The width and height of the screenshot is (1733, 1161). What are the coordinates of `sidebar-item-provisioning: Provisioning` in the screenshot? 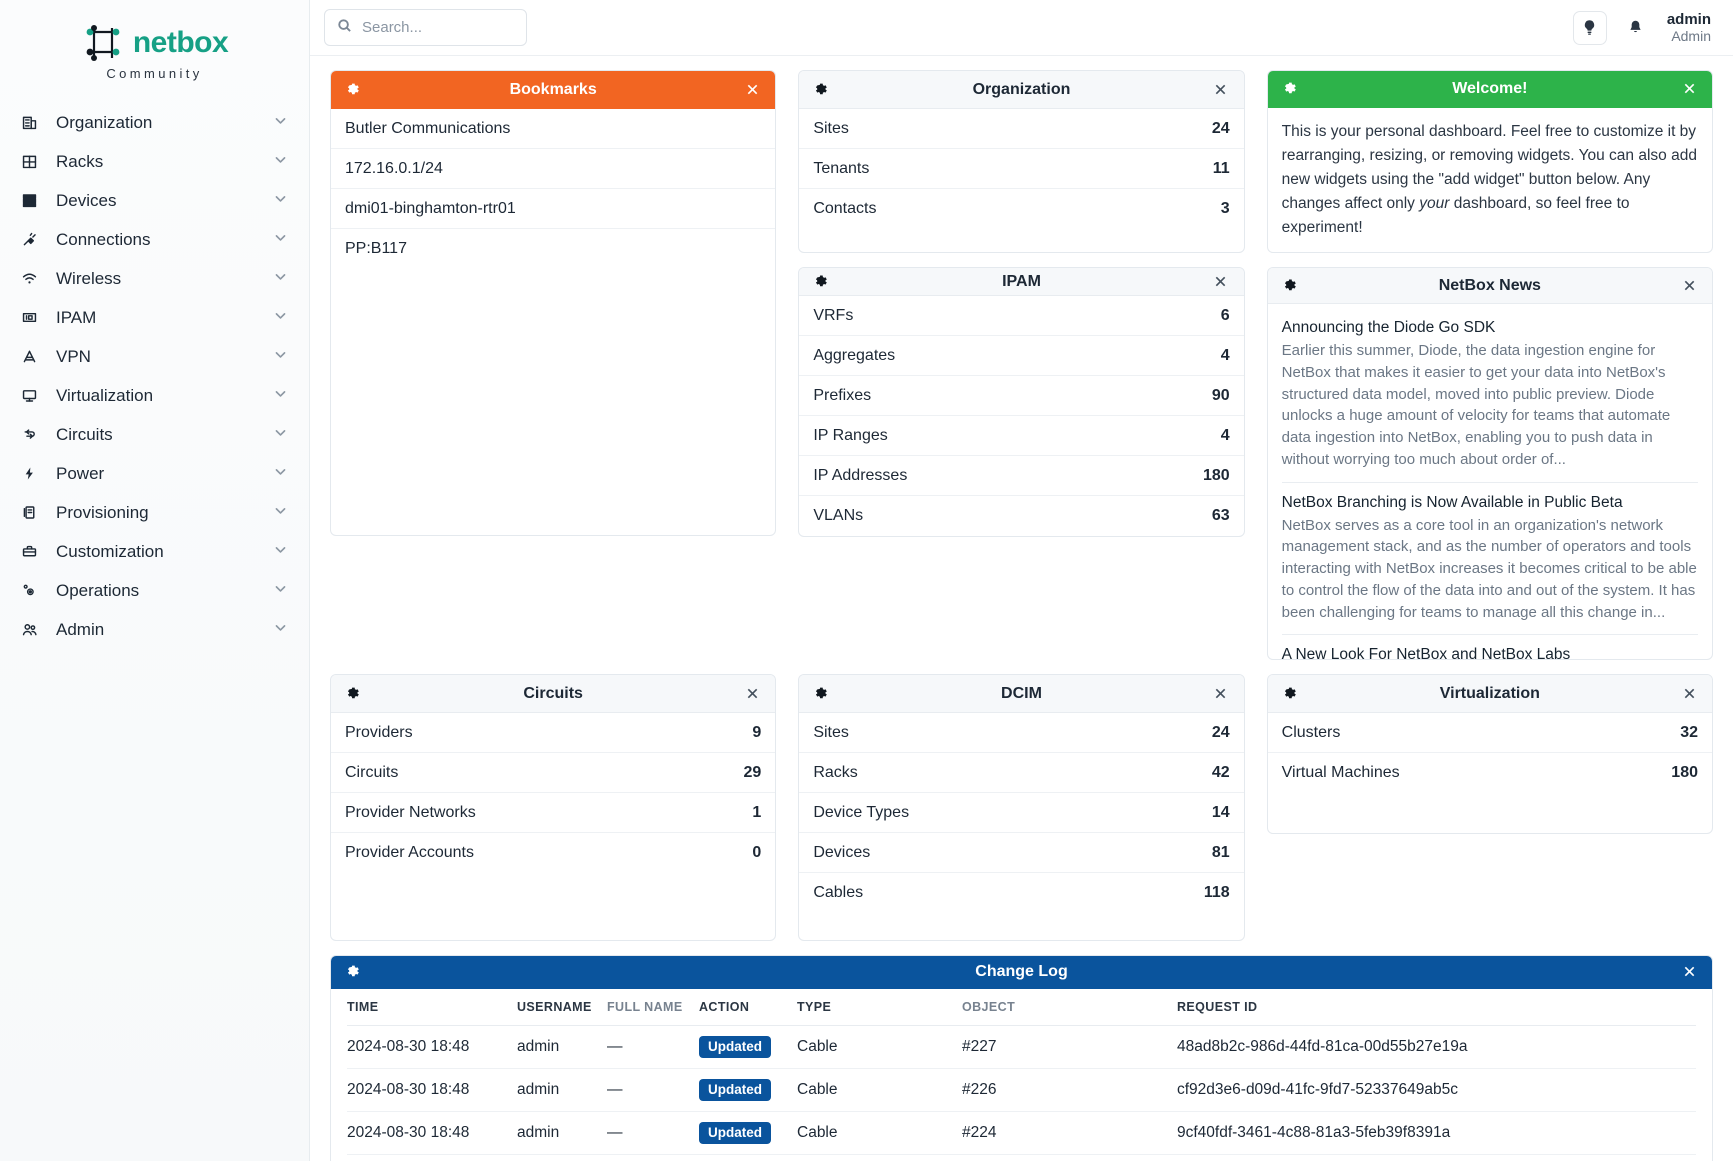 It's located at (154, 512).